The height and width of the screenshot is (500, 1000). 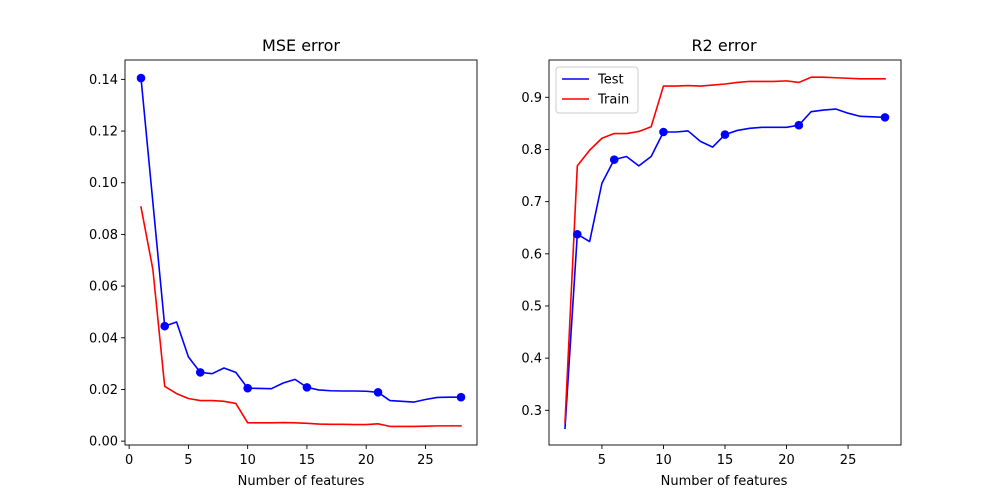 What do you see at coordinates (531, 359) in the screenshot?
I see `r2-y-tick-label: 0.4` at bounding box center [531, 359].